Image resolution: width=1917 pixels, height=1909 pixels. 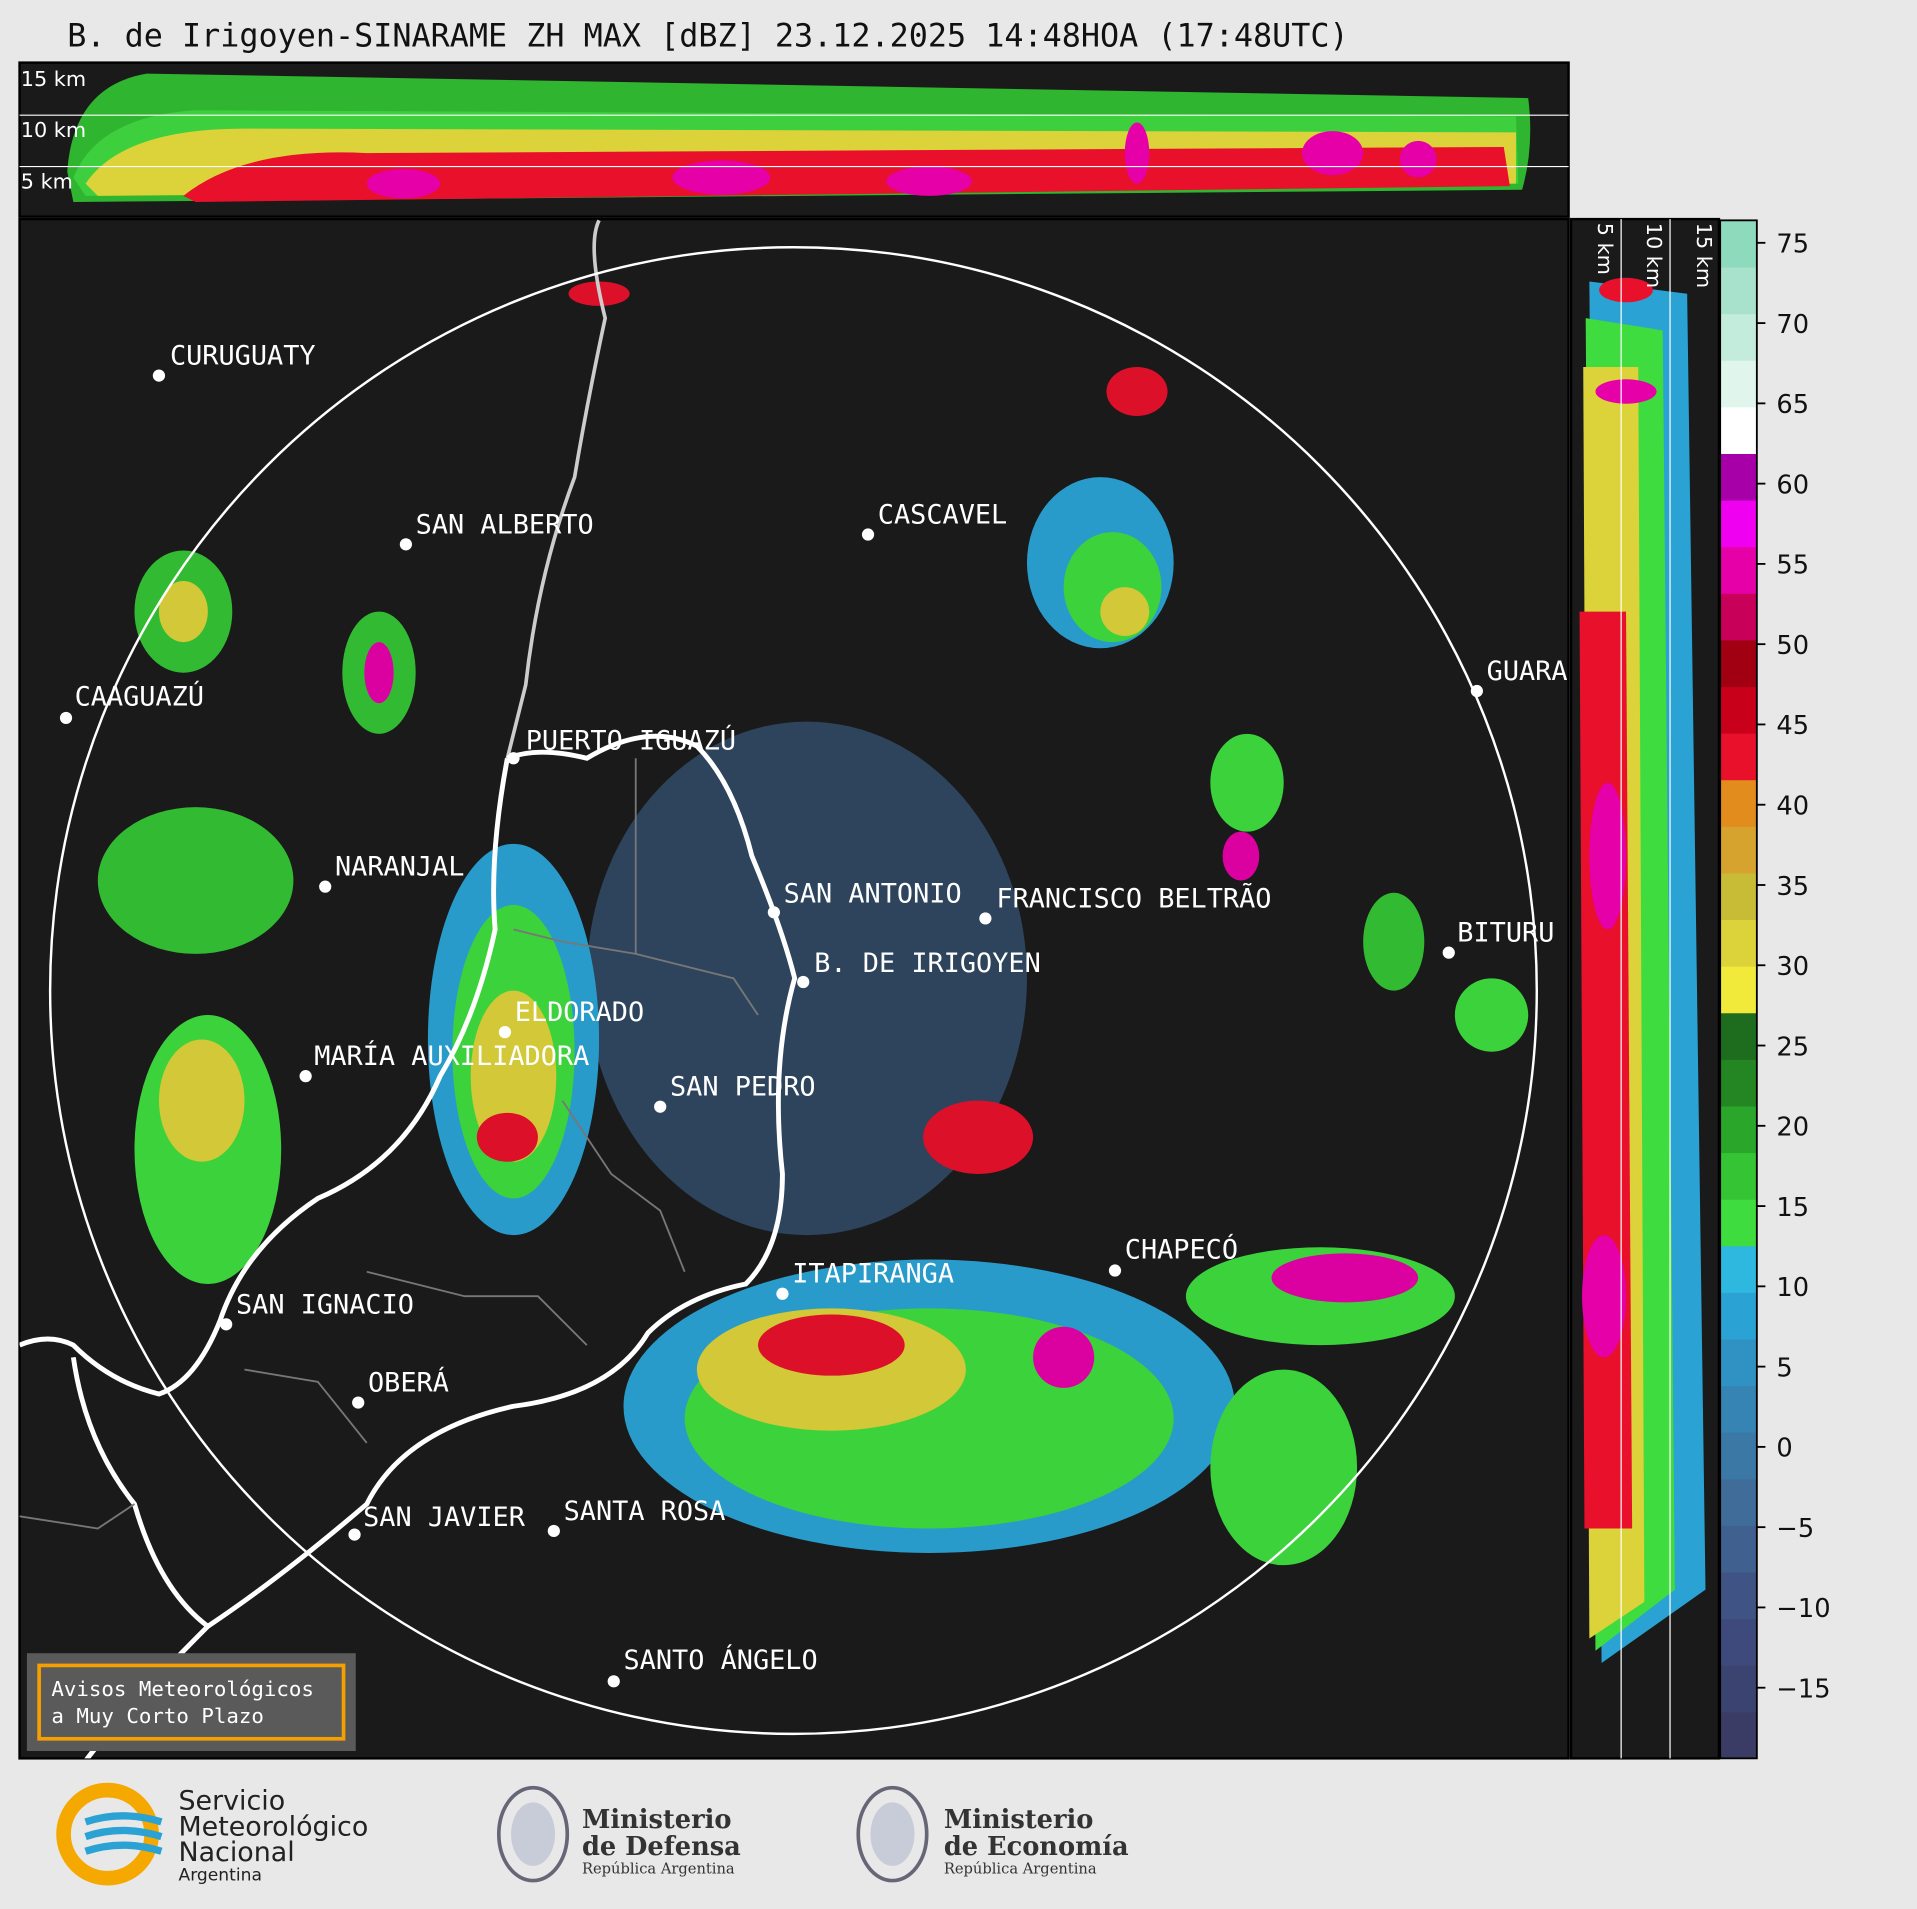 I want to click on colorbar-tick-label: 35, so click(x=1792, y=887).